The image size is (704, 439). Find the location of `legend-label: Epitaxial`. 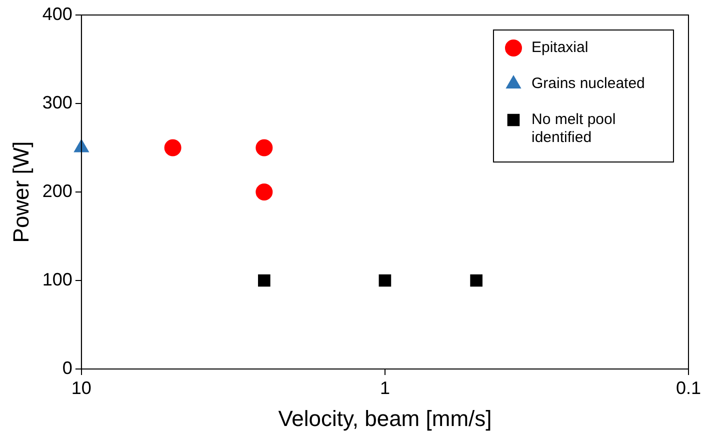

legend-label: Epitaxial is located at coordinates (559, 47).